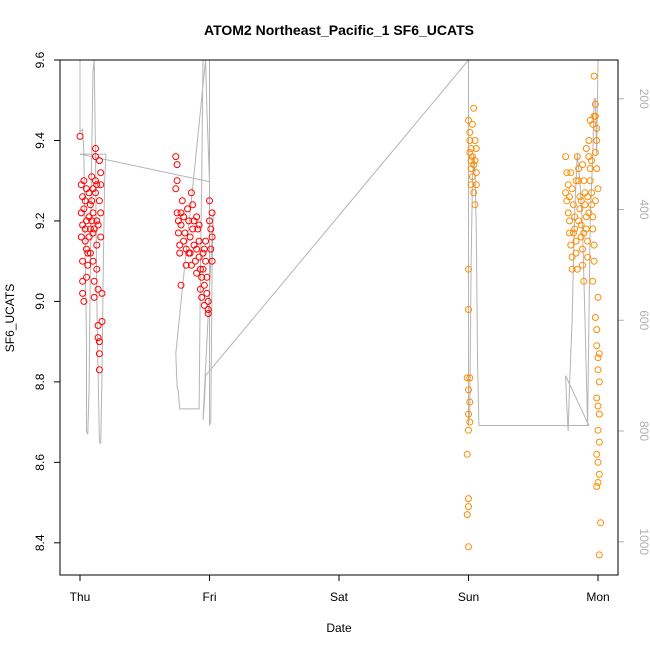 The image size is (650, 650). What do you see at coordinates (339, 30) in the screenshot?
I see `chart-title: ATOM2 Northeast_Pacific_1 SF6_UCATS` at bounding box center [339, 30].